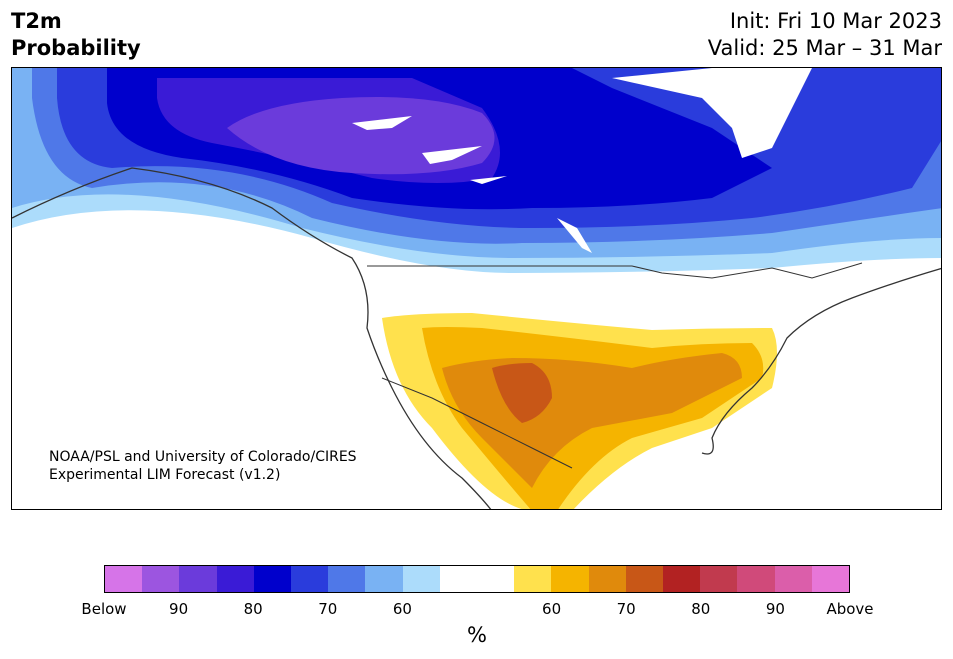  Describe the element at coordinates (615, 270) in the screenshot. I see `border-us-canada` at that location.